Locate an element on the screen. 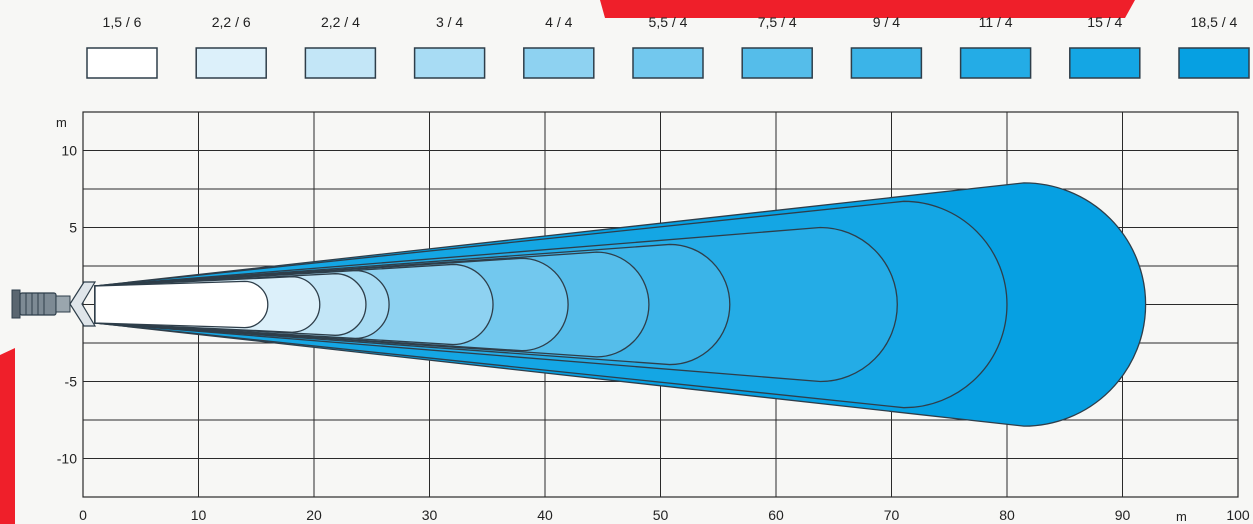 The image size is (1253, 524). legend-label: 4 / 4 is located at coordinates (558, 22).